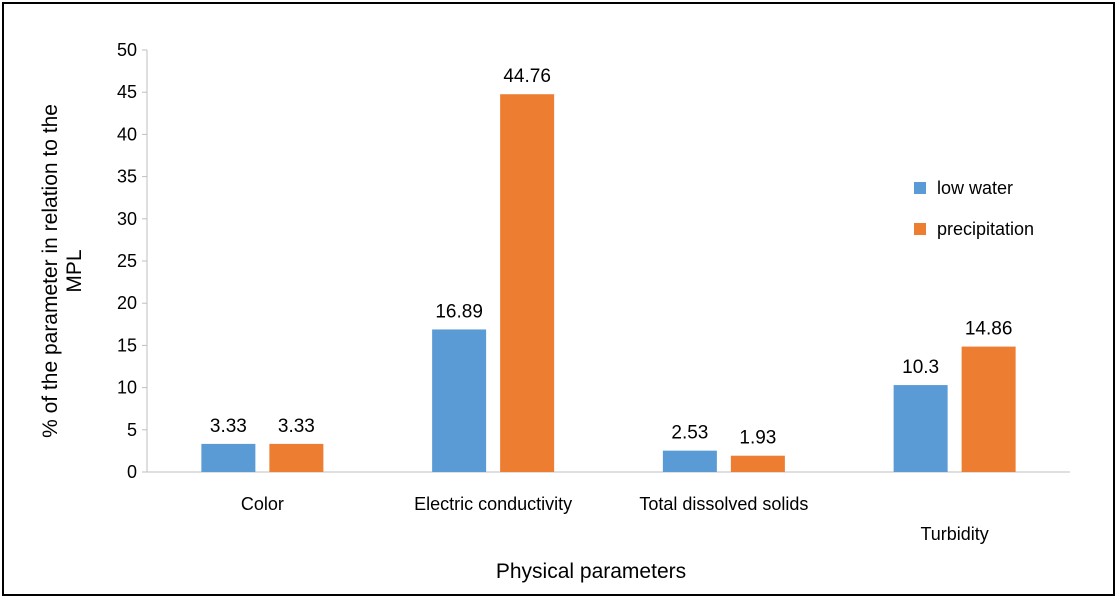 This screenshot has height=601, width=1120. Describe the element at coordinates (527, 76) in the screenshot. I see `data-label: 44.76` at that location.